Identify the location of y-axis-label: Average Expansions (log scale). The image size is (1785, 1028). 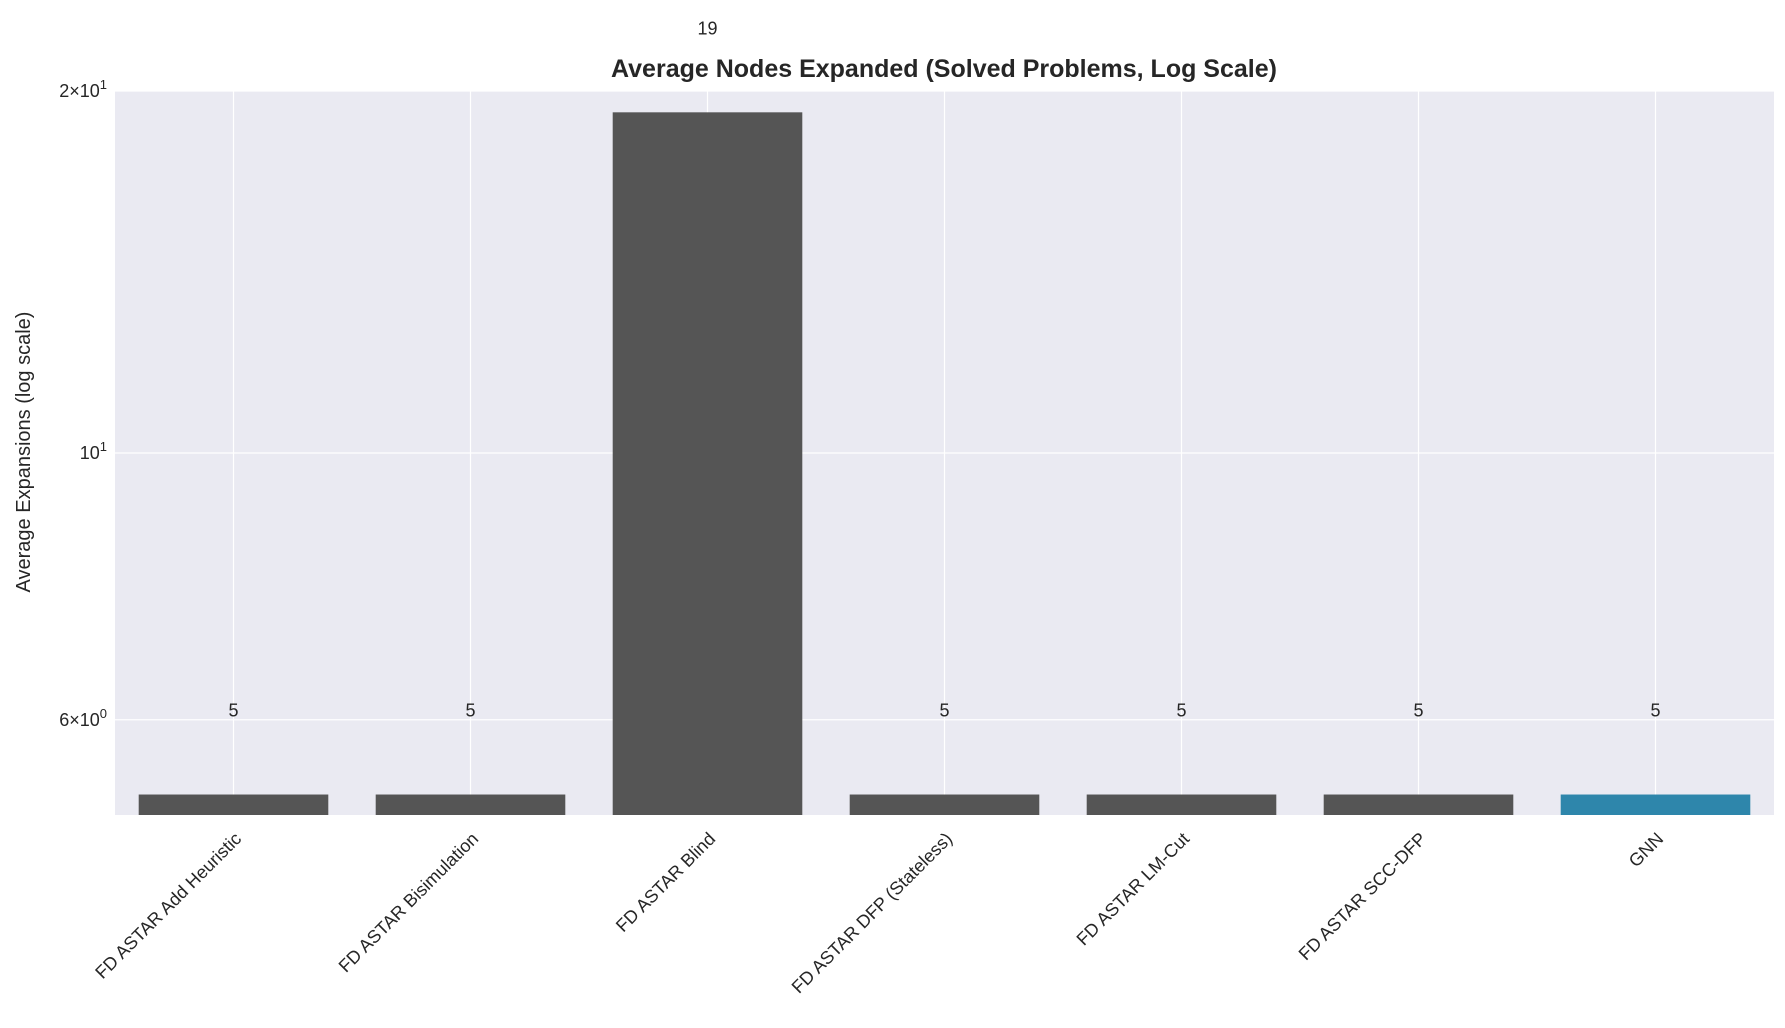
(24, 452).